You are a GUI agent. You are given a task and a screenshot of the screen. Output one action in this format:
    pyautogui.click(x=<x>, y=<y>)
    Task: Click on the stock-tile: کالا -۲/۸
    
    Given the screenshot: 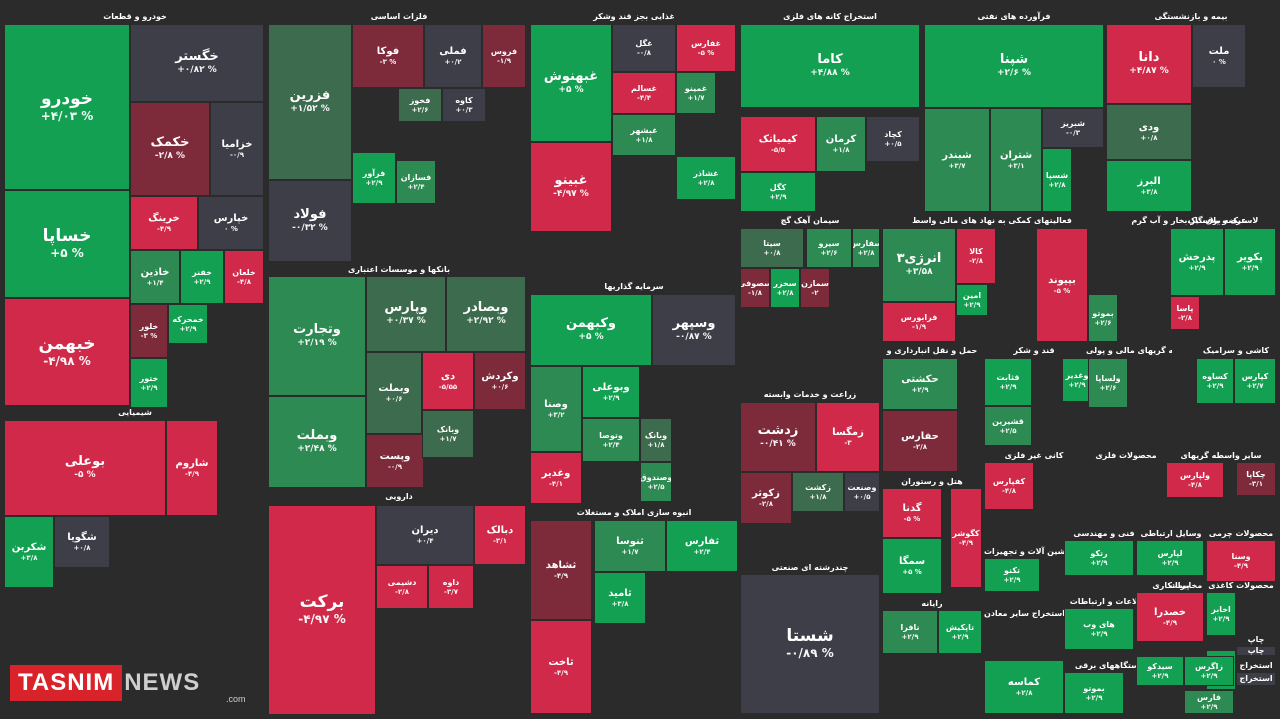 What is the action you would take?
    pyautogui.click(x=976, y=256)
    